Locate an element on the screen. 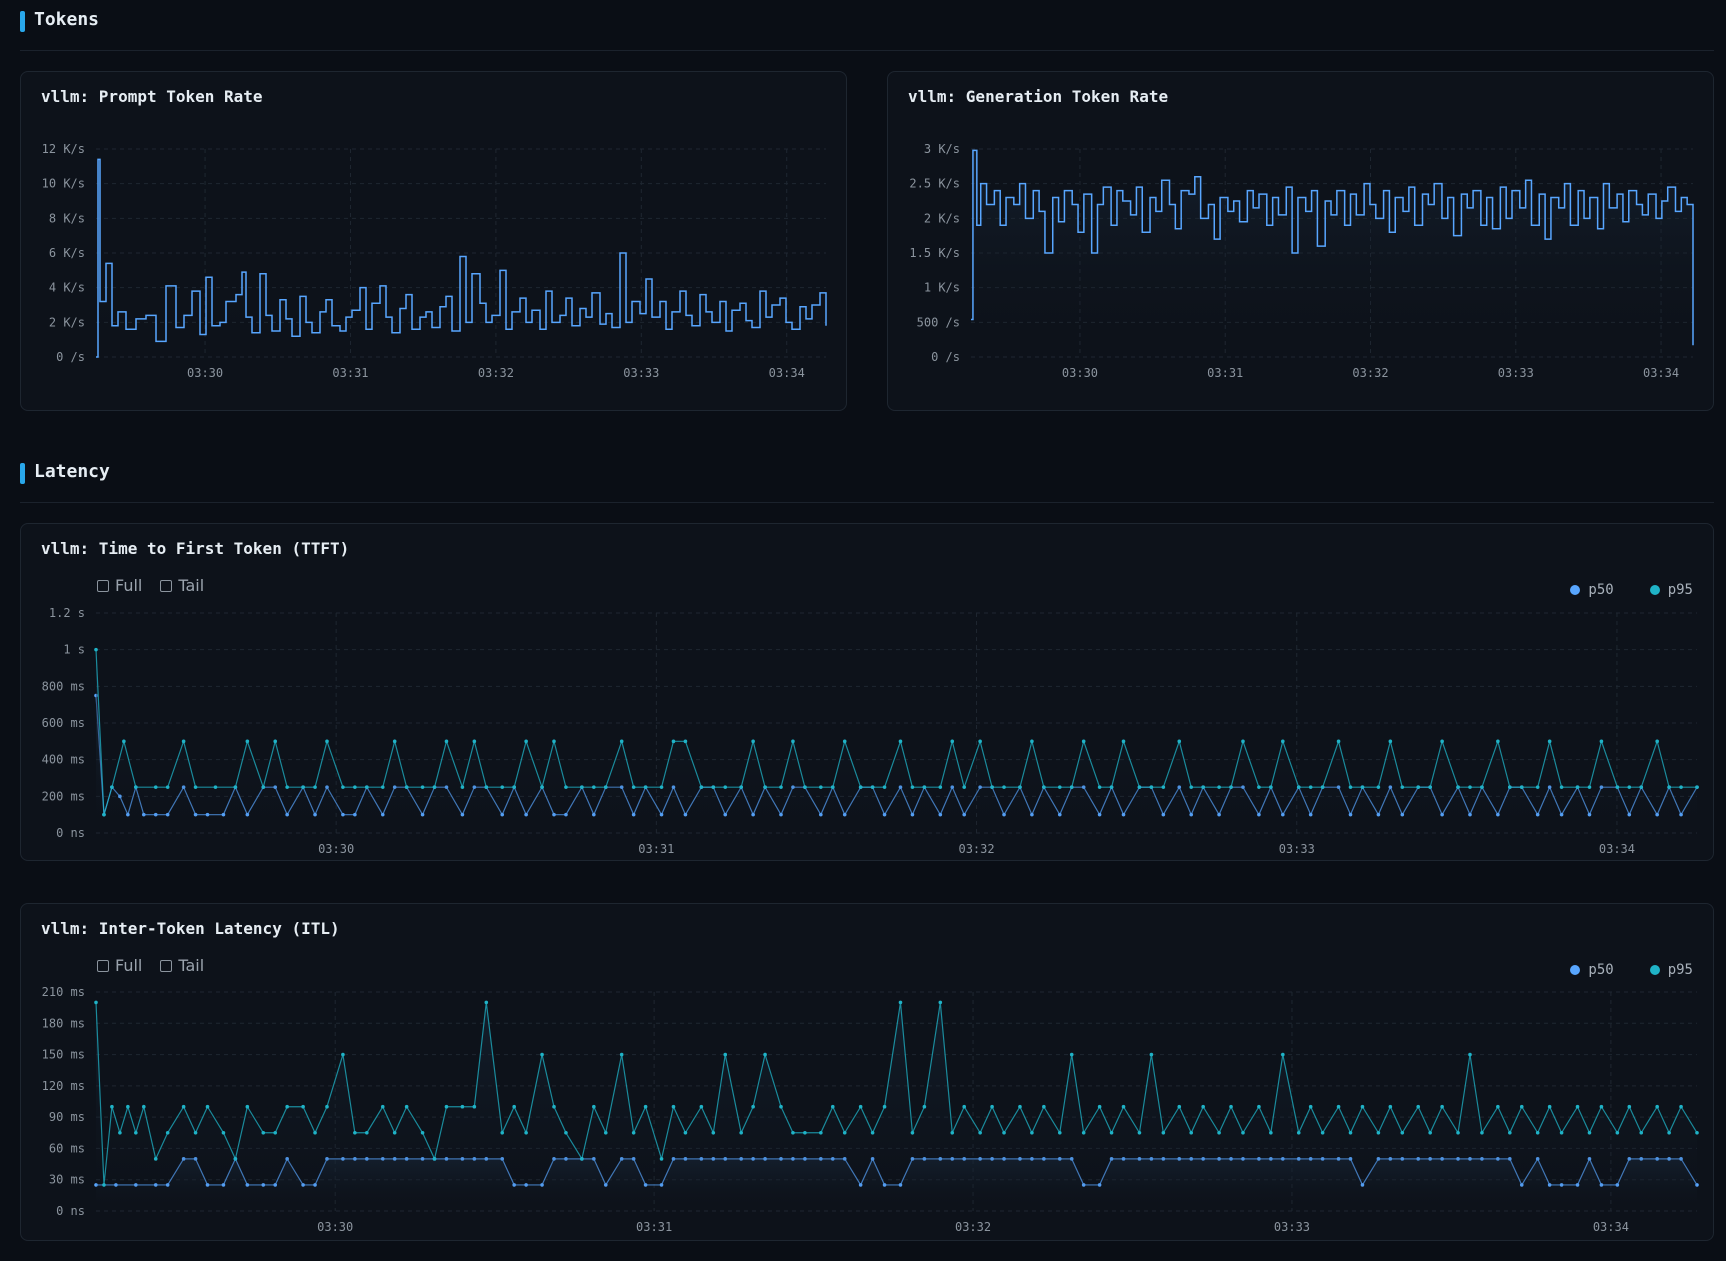 The height and width of the screenshot is (1261, 1726). panel-title: vllm: Generation Token Rate is located at coordinates (1038, 96).